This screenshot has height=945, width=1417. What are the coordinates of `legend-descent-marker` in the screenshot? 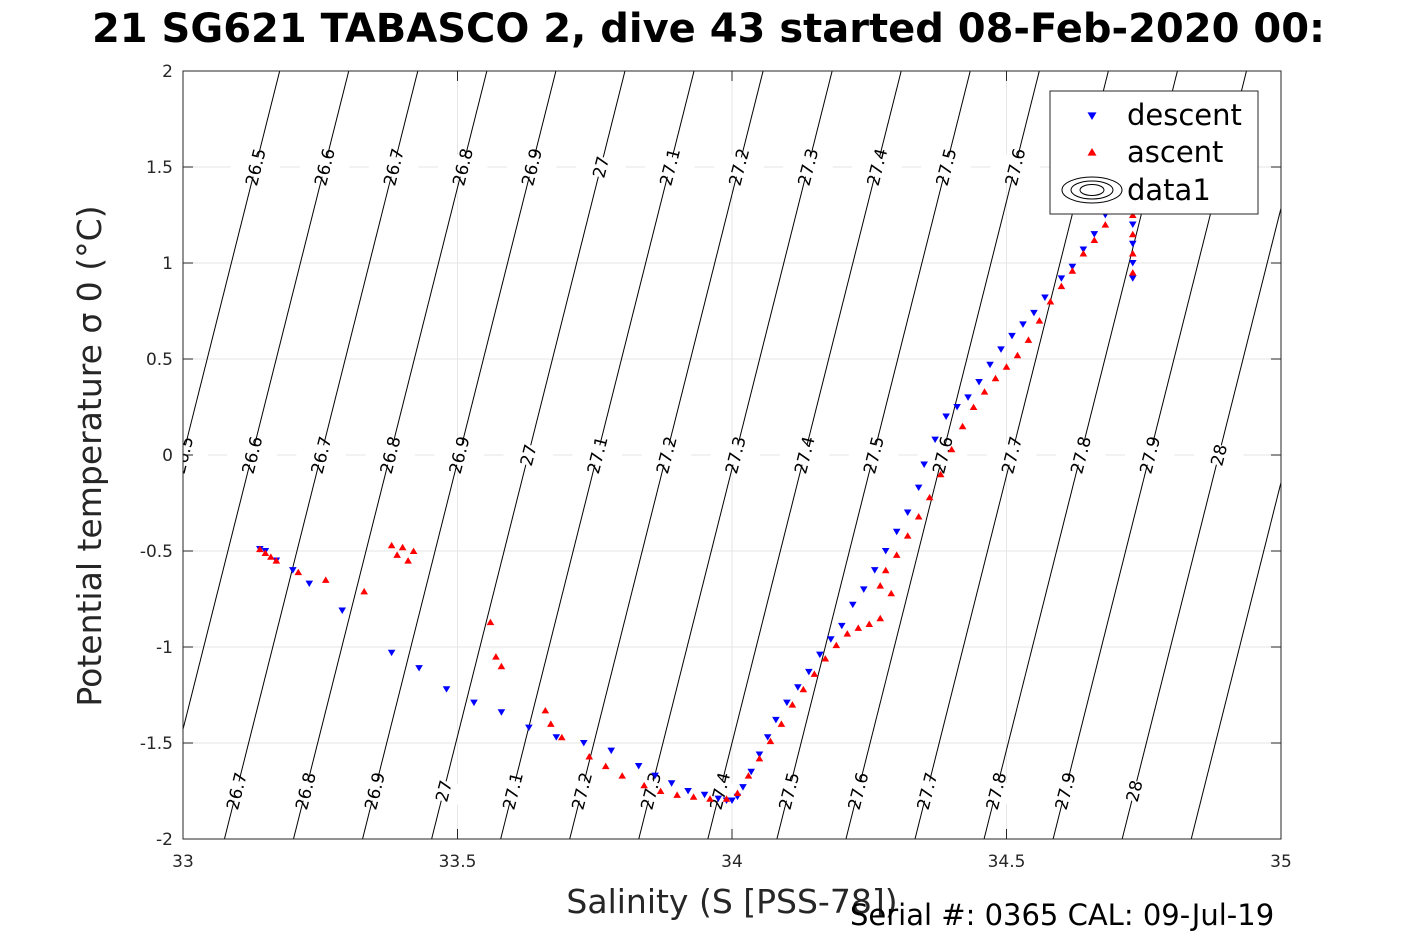 It's located at (1092, 116).